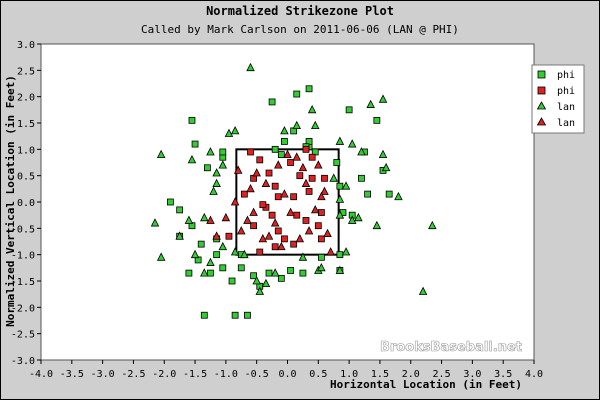  I want to click on y-tick-label: 1.5, so click(26, 124).